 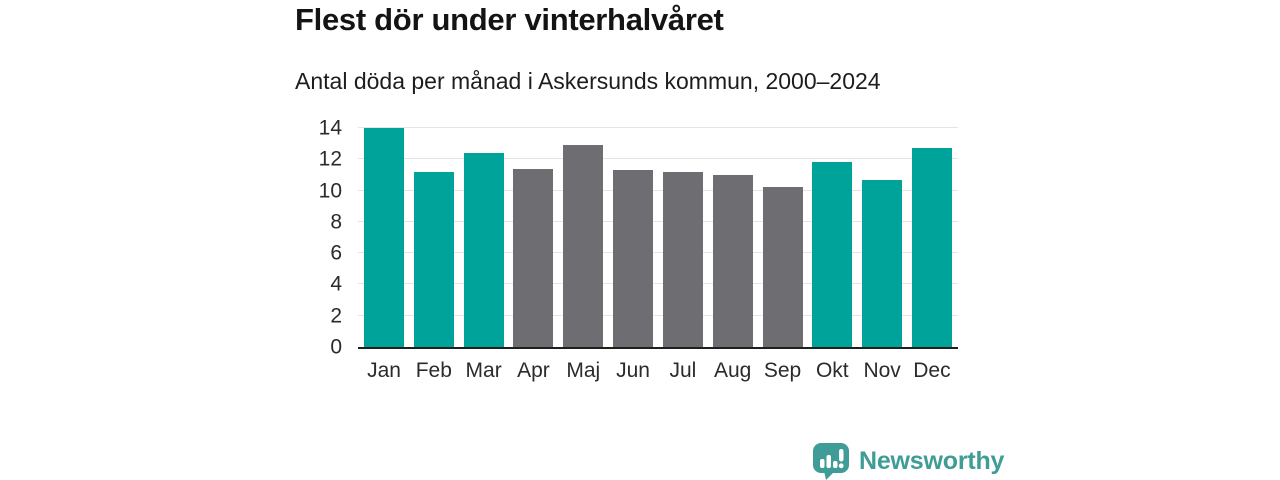 I want to click on x-tick-label-mar: Mar, so click(x=483, y=370).